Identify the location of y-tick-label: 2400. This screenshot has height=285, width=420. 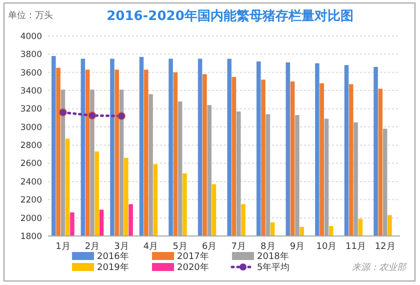
(31, 182).